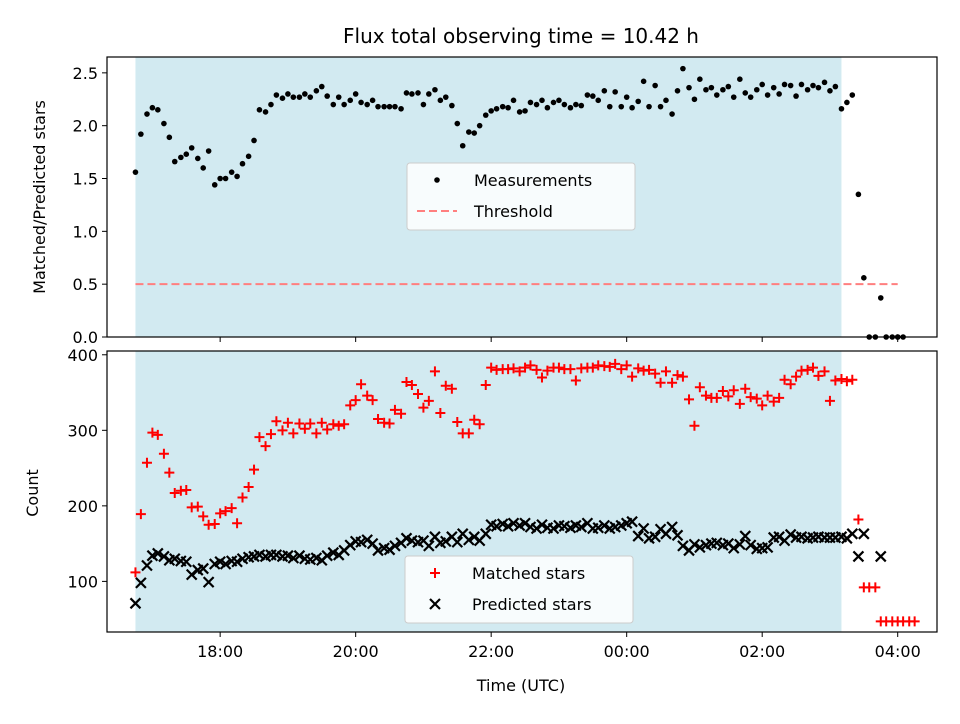 This screenshot has height=724, width=960. I want to click on legend-key-measurements, so click(437, 180).